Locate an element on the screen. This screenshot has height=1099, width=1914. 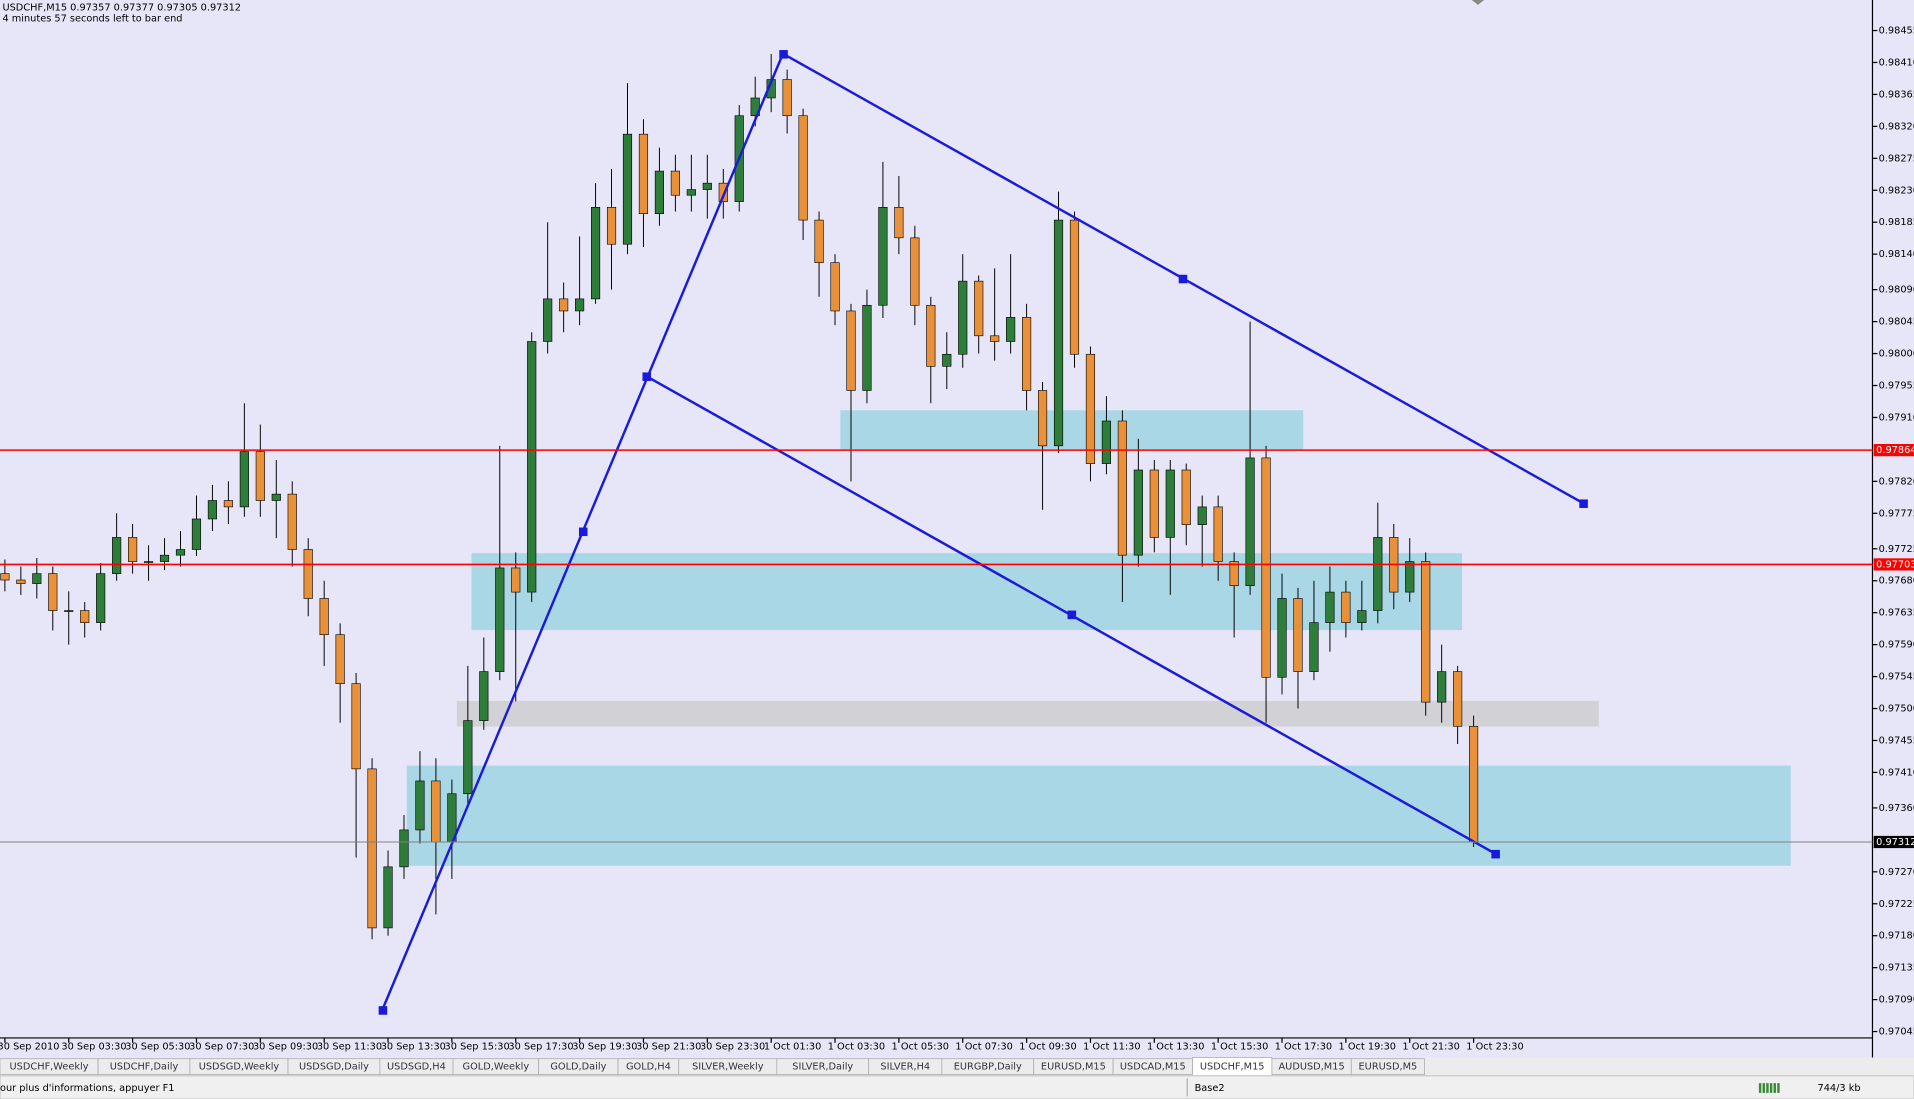
x-tick-label: 30 Sep 05:30 is located at coordinates (157, 1046).